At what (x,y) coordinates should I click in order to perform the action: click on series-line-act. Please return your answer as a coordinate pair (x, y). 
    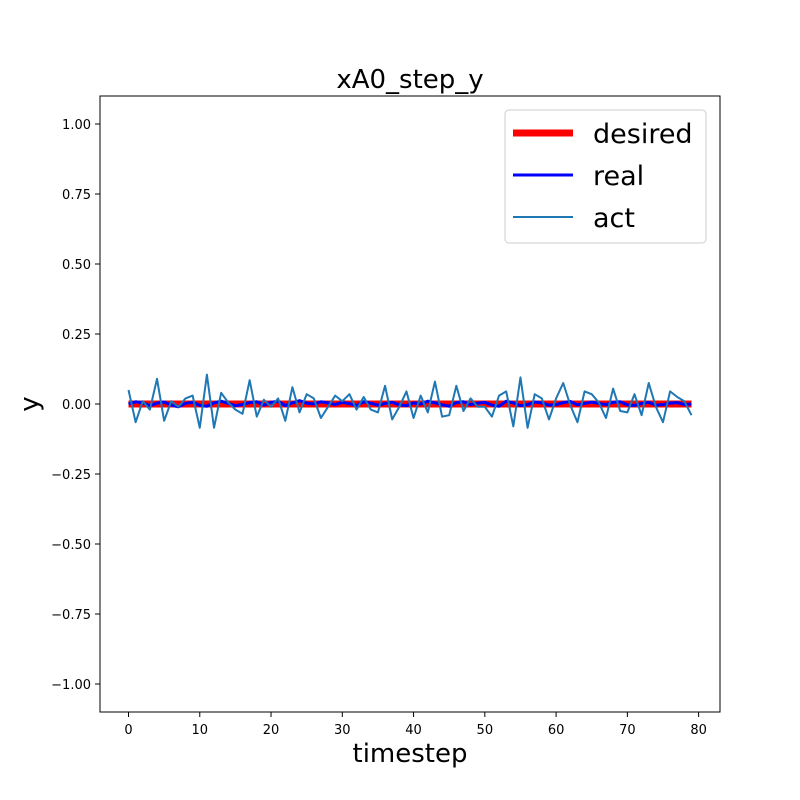
    Looking at the image, I should click on (410, 401).